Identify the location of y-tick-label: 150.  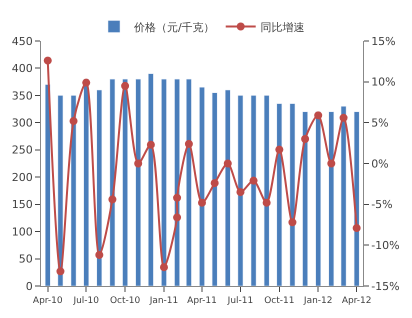
(22, 205).